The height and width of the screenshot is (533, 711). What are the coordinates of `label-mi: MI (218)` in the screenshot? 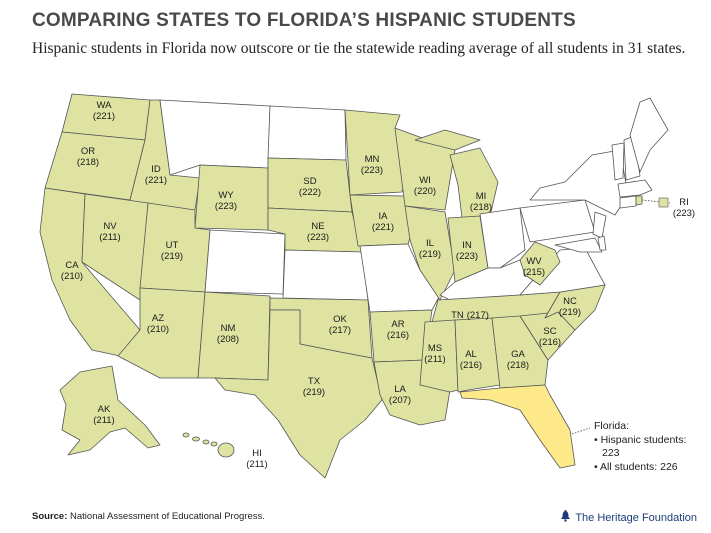 It's located at (481, 202).